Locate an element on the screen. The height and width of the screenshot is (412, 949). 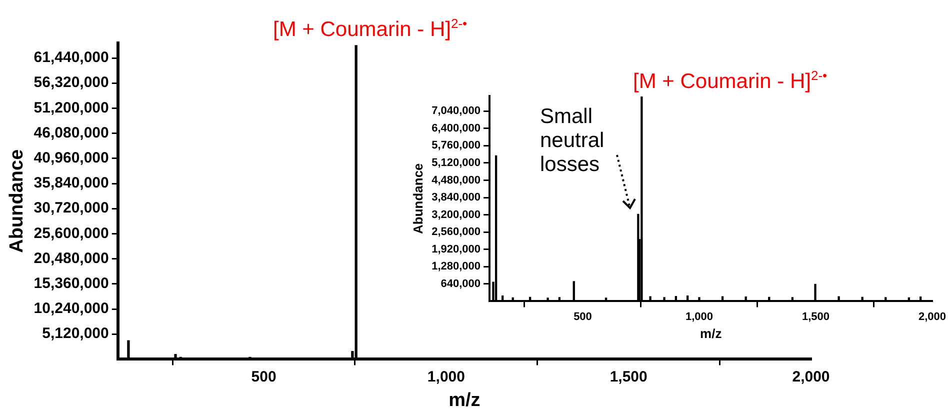
y-tick-label: 2,560,000 is located at coordinates (456, 232).